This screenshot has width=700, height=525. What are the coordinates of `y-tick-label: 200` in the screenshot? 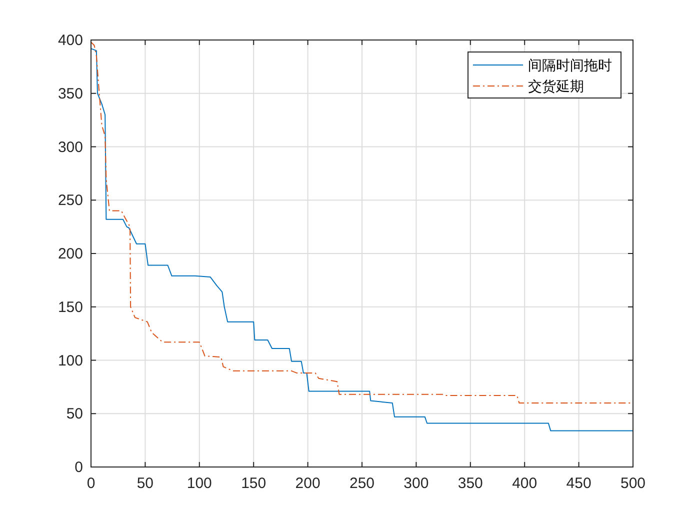 It's located at (70, 254).